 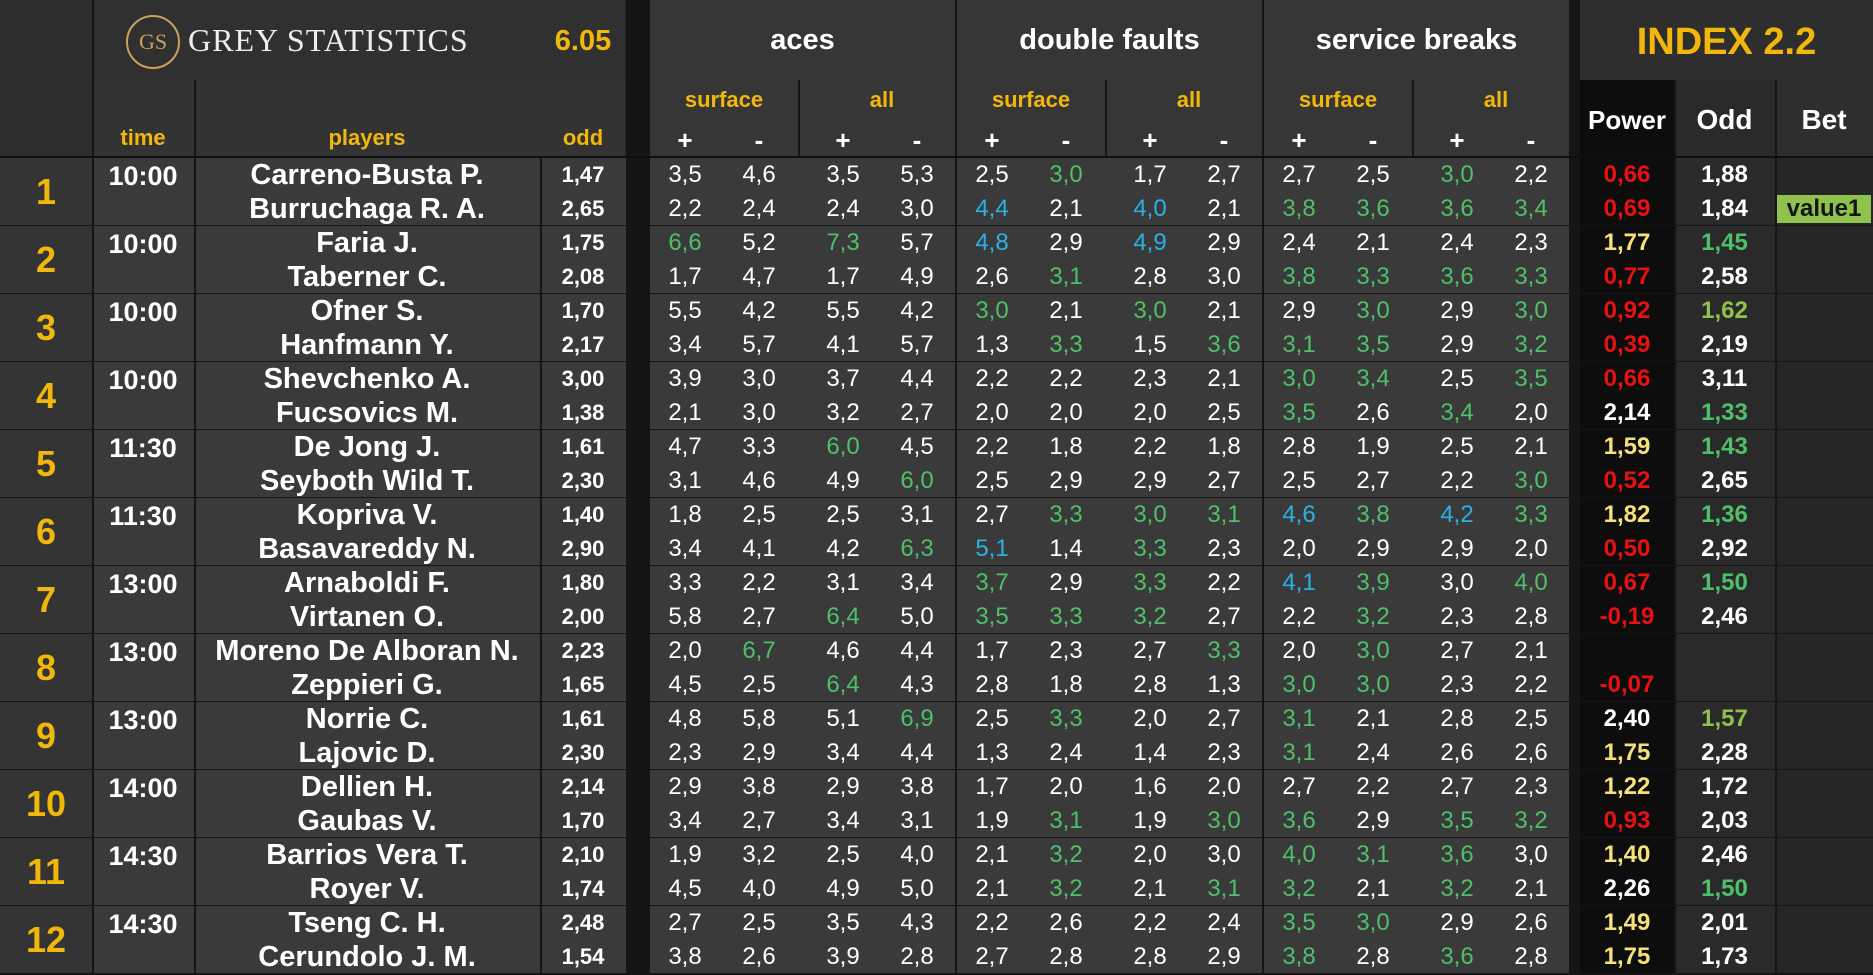 What do you see at coordinates (1189, 99) in the screenshot?
I see `subhdr-all: all` at bounding box center [1189, 99].